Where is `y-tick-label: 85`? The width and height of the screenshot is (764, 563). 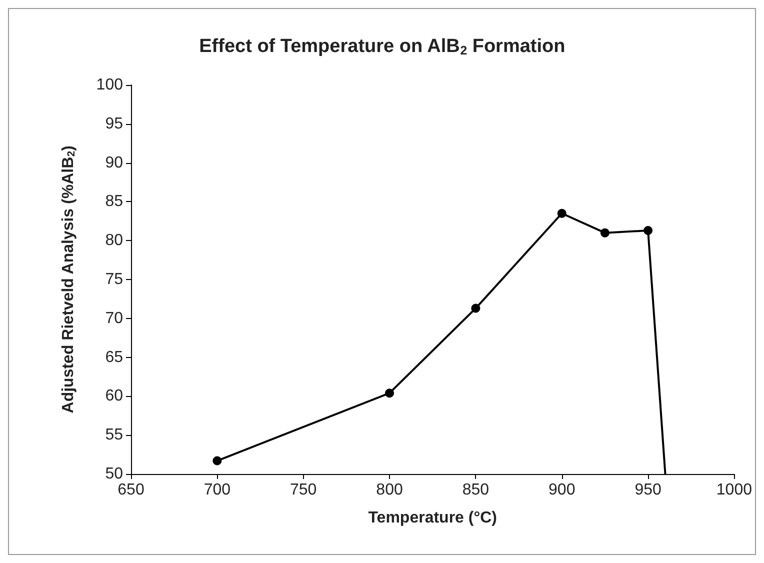
y-tick-label: 85 is located at coordinates (114, 201).